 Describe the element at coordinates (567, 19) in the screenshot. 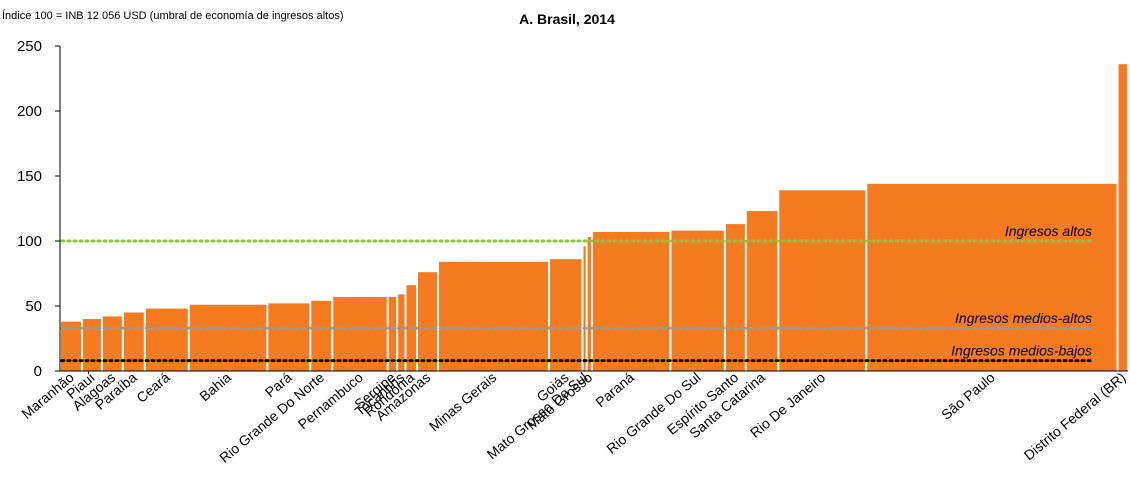

I see `chart-title: A. Brasil, 2014` at that location.